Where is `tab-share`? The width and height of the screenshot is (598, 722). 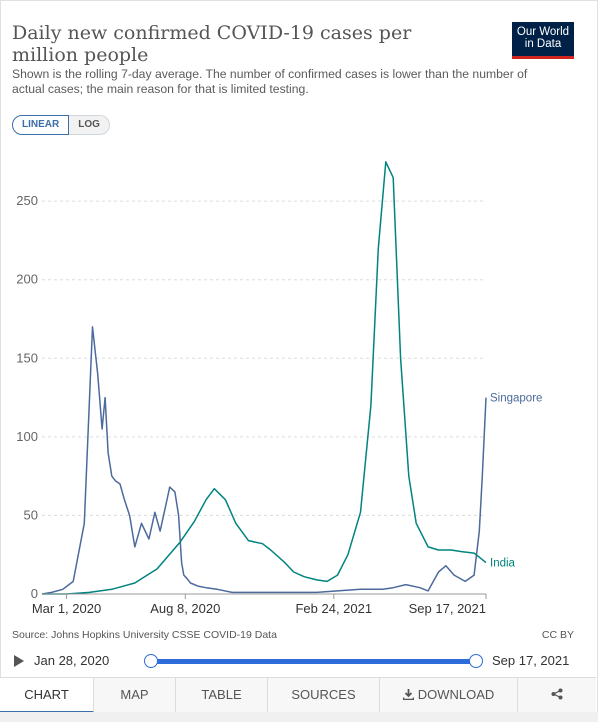
tab-share is located at coordinates (557, 695).